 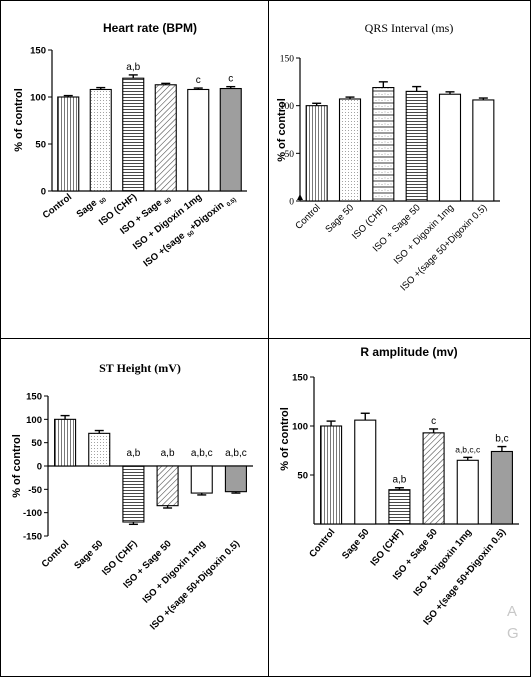 What do you see at coordinates (32, 537) in the screenshot?
I see `y-tick-label: -150` at bounding box center [32, 537].